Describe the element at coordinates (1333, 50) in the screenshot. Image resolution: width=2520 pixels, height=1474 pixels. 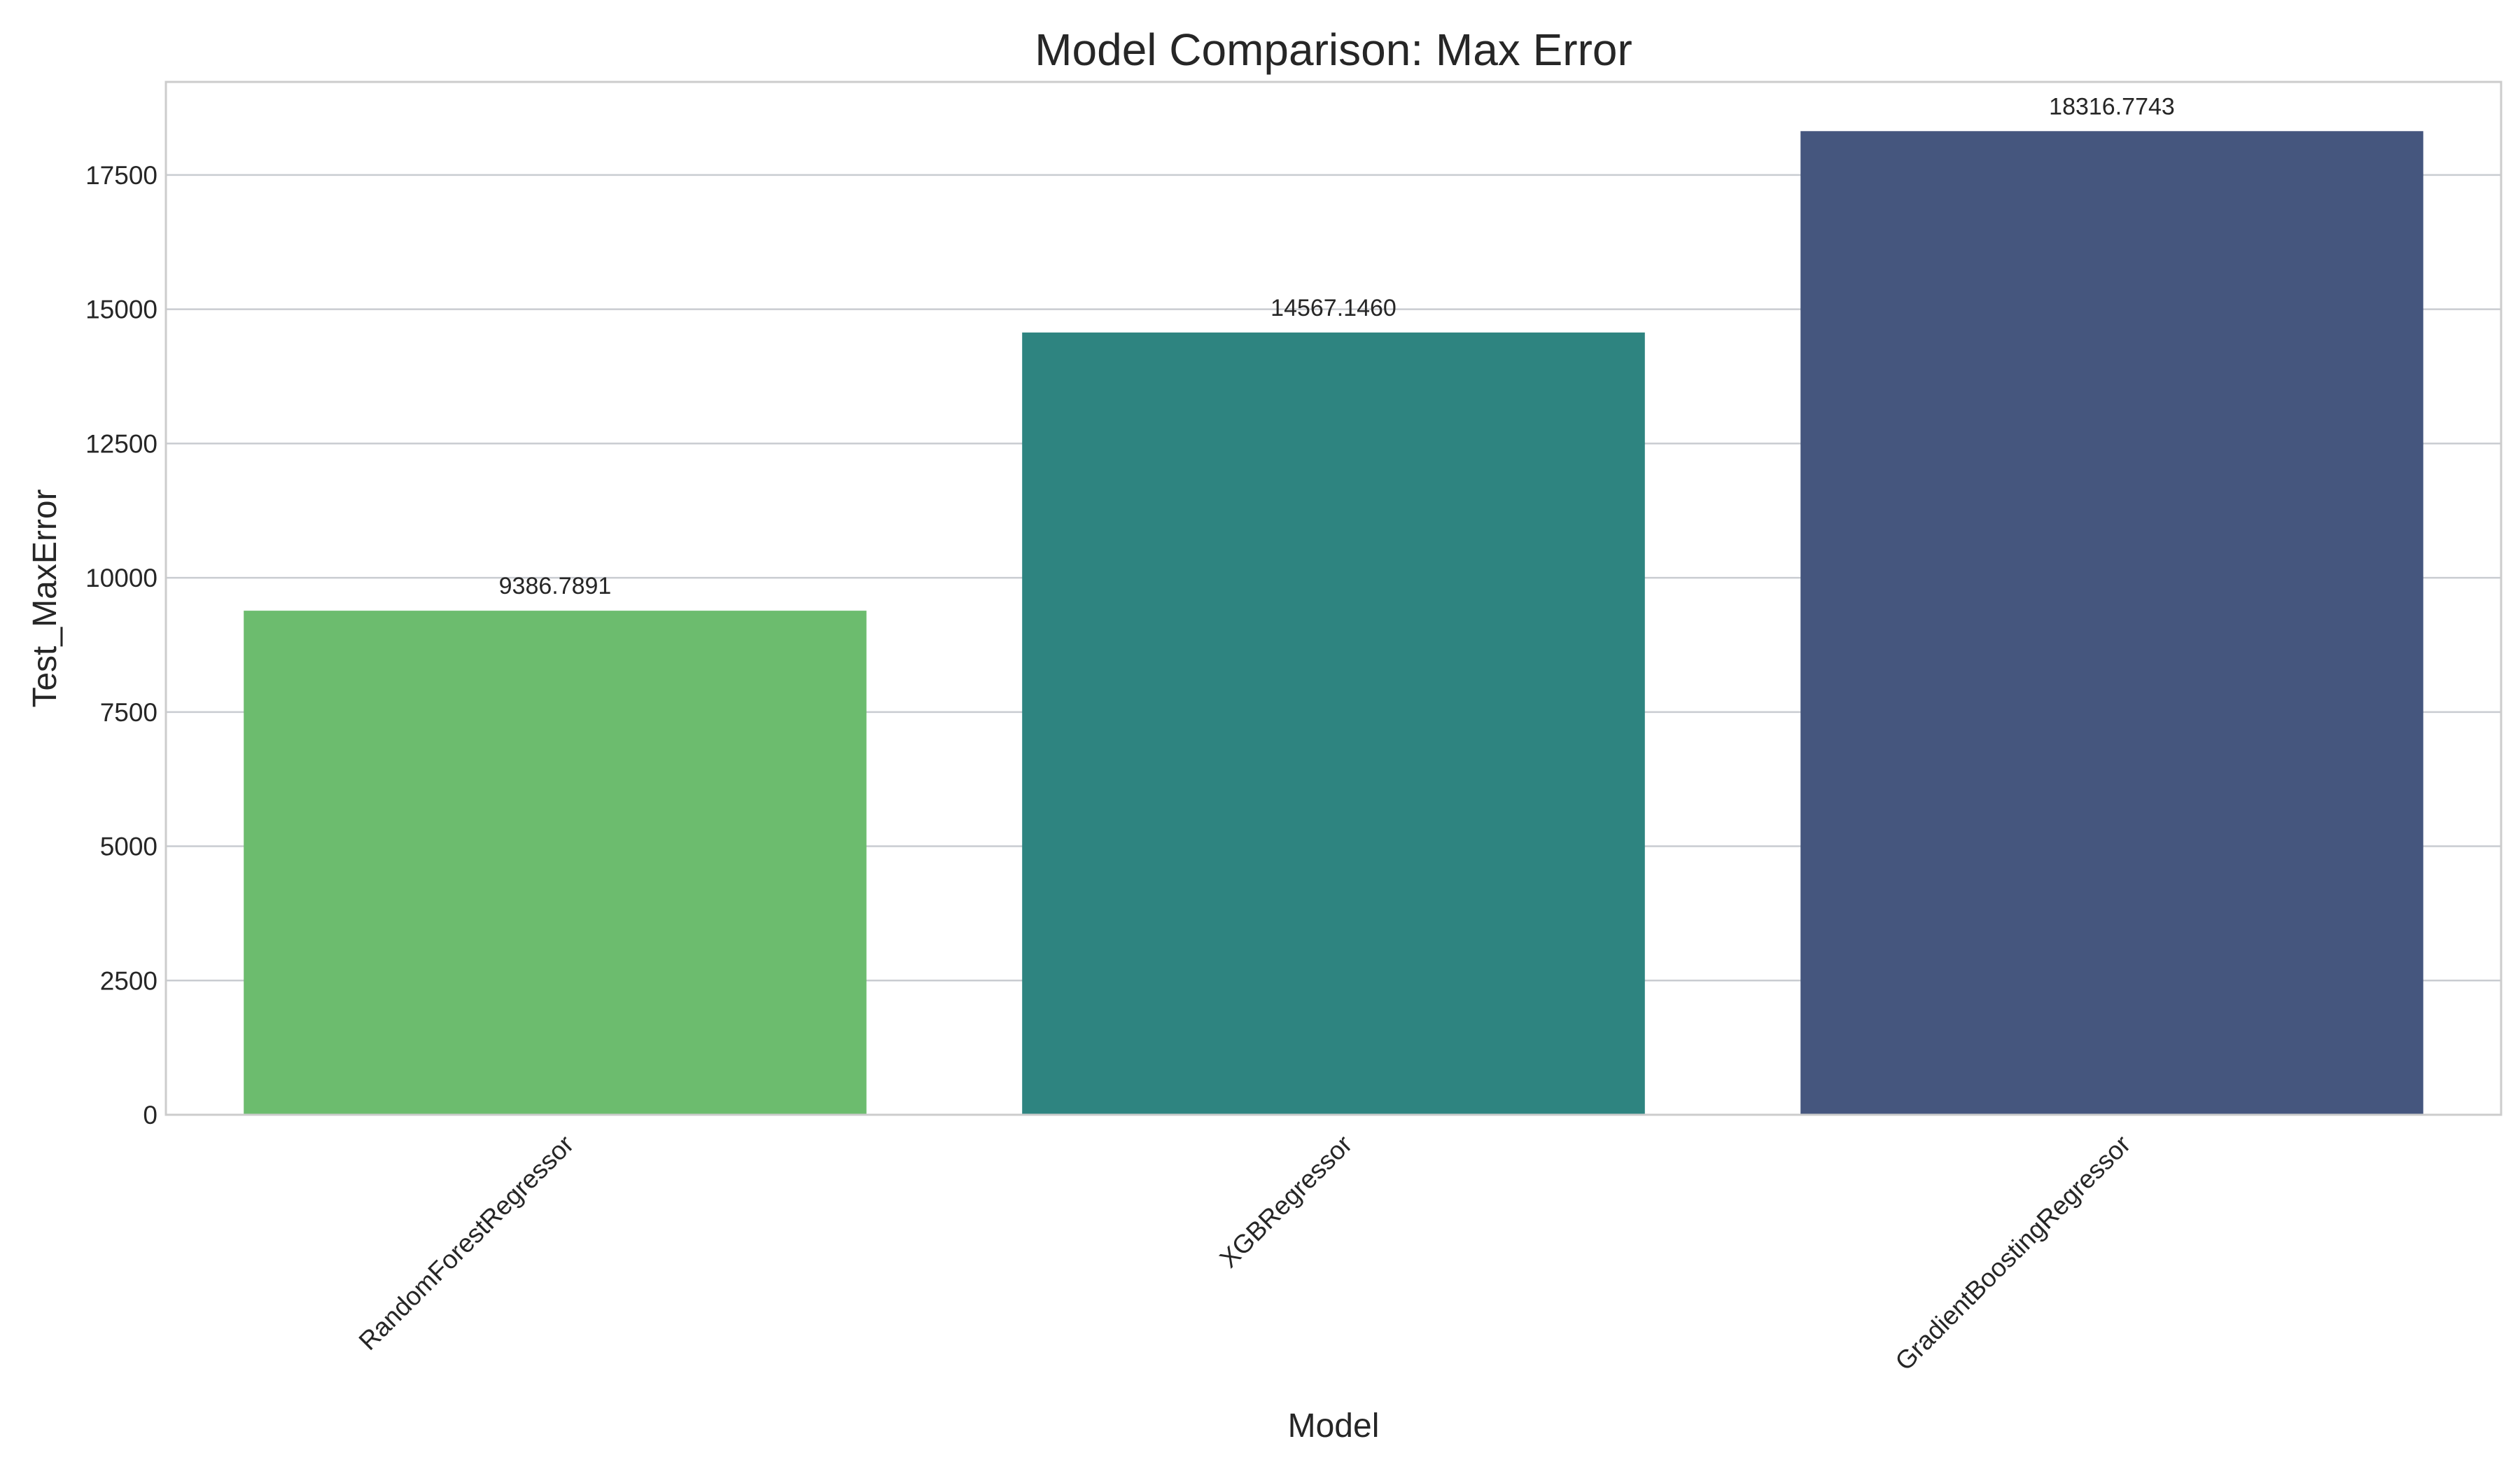
I see `chart-title: Model Comparison: Max Error` at that location.